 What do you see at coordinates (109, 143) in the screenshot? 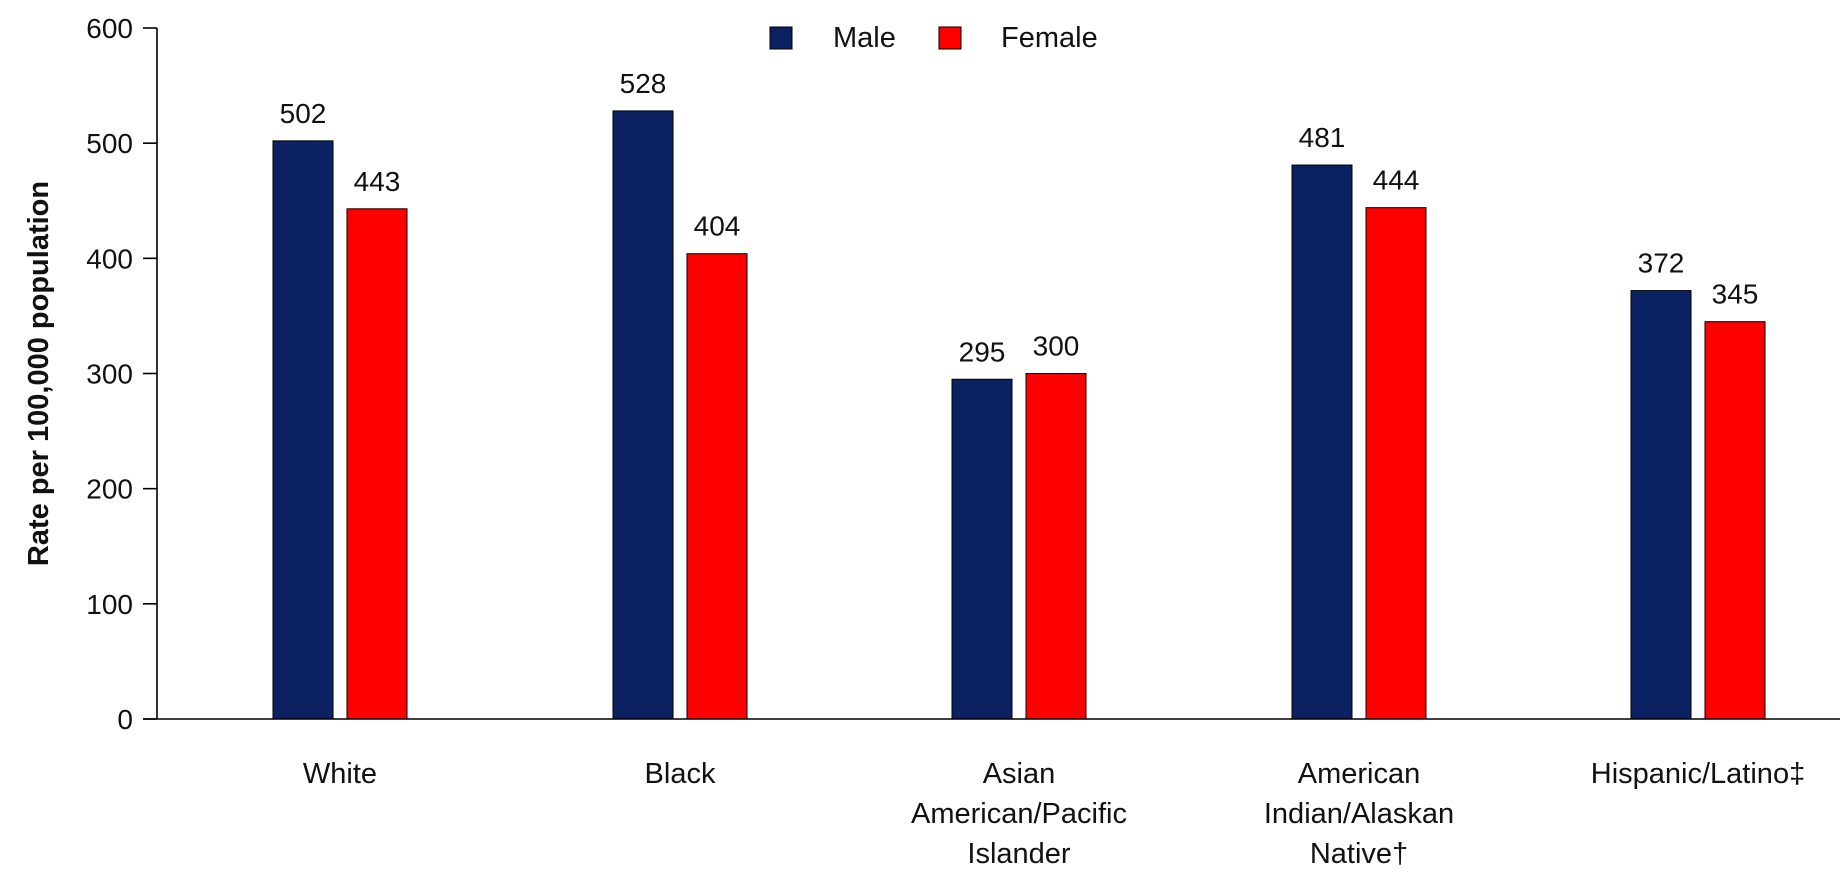
I see `y-tick-label: 500` at bounding box center [109, 143].